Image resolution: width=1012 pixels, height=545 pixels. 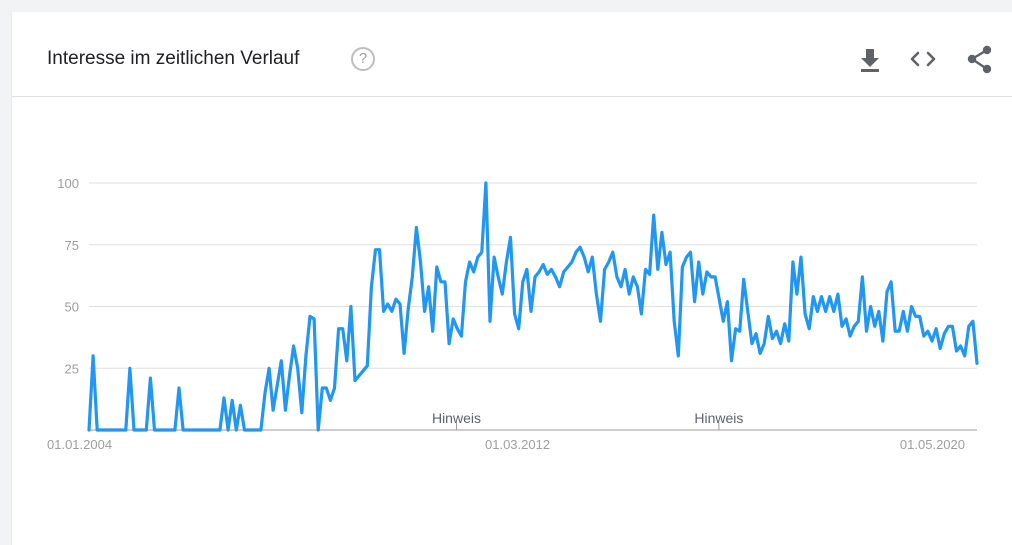 I want to click on x-tick-label: 01.03.2012, so click(x=517, y=444).